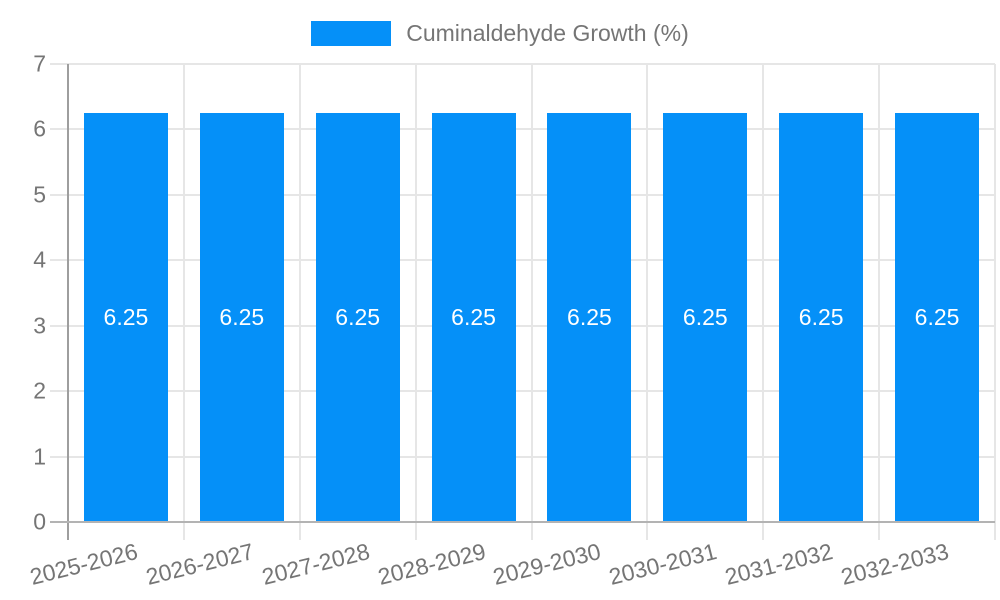 This screenshot has width=1000, height=600. I want to click on y-axis-label: 6, so click(39, 128).